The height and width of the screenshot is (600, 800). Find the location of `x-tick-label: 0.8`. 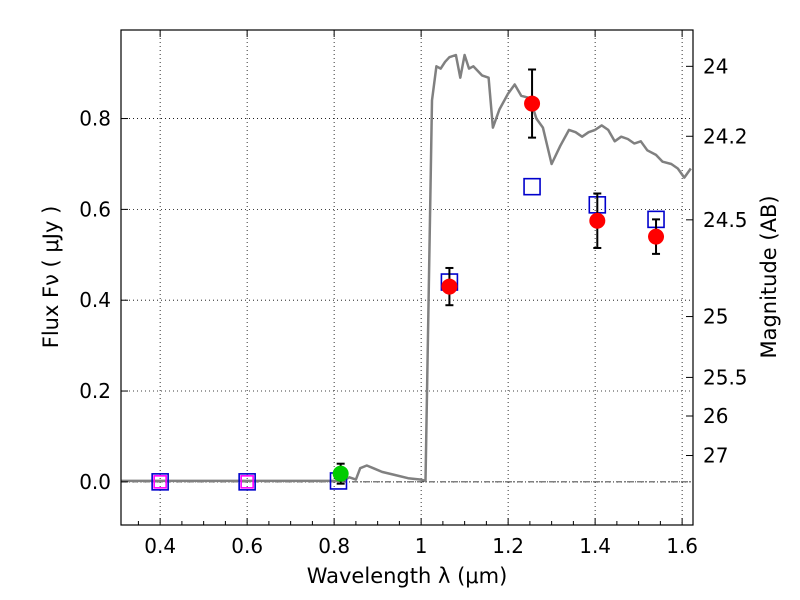

x-tick-label: 0.8 is located at coordinates (334, 546).